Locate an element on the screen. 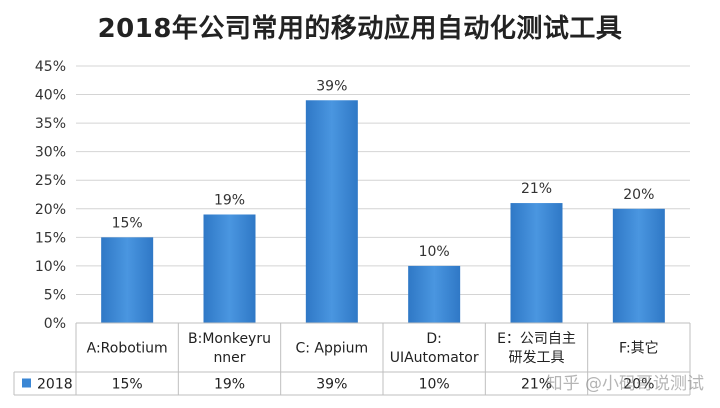 The height and width of the screenshot is (408, 720). watermark: 知乎 @小码哥说测试 is located at coordinates (624, 384).